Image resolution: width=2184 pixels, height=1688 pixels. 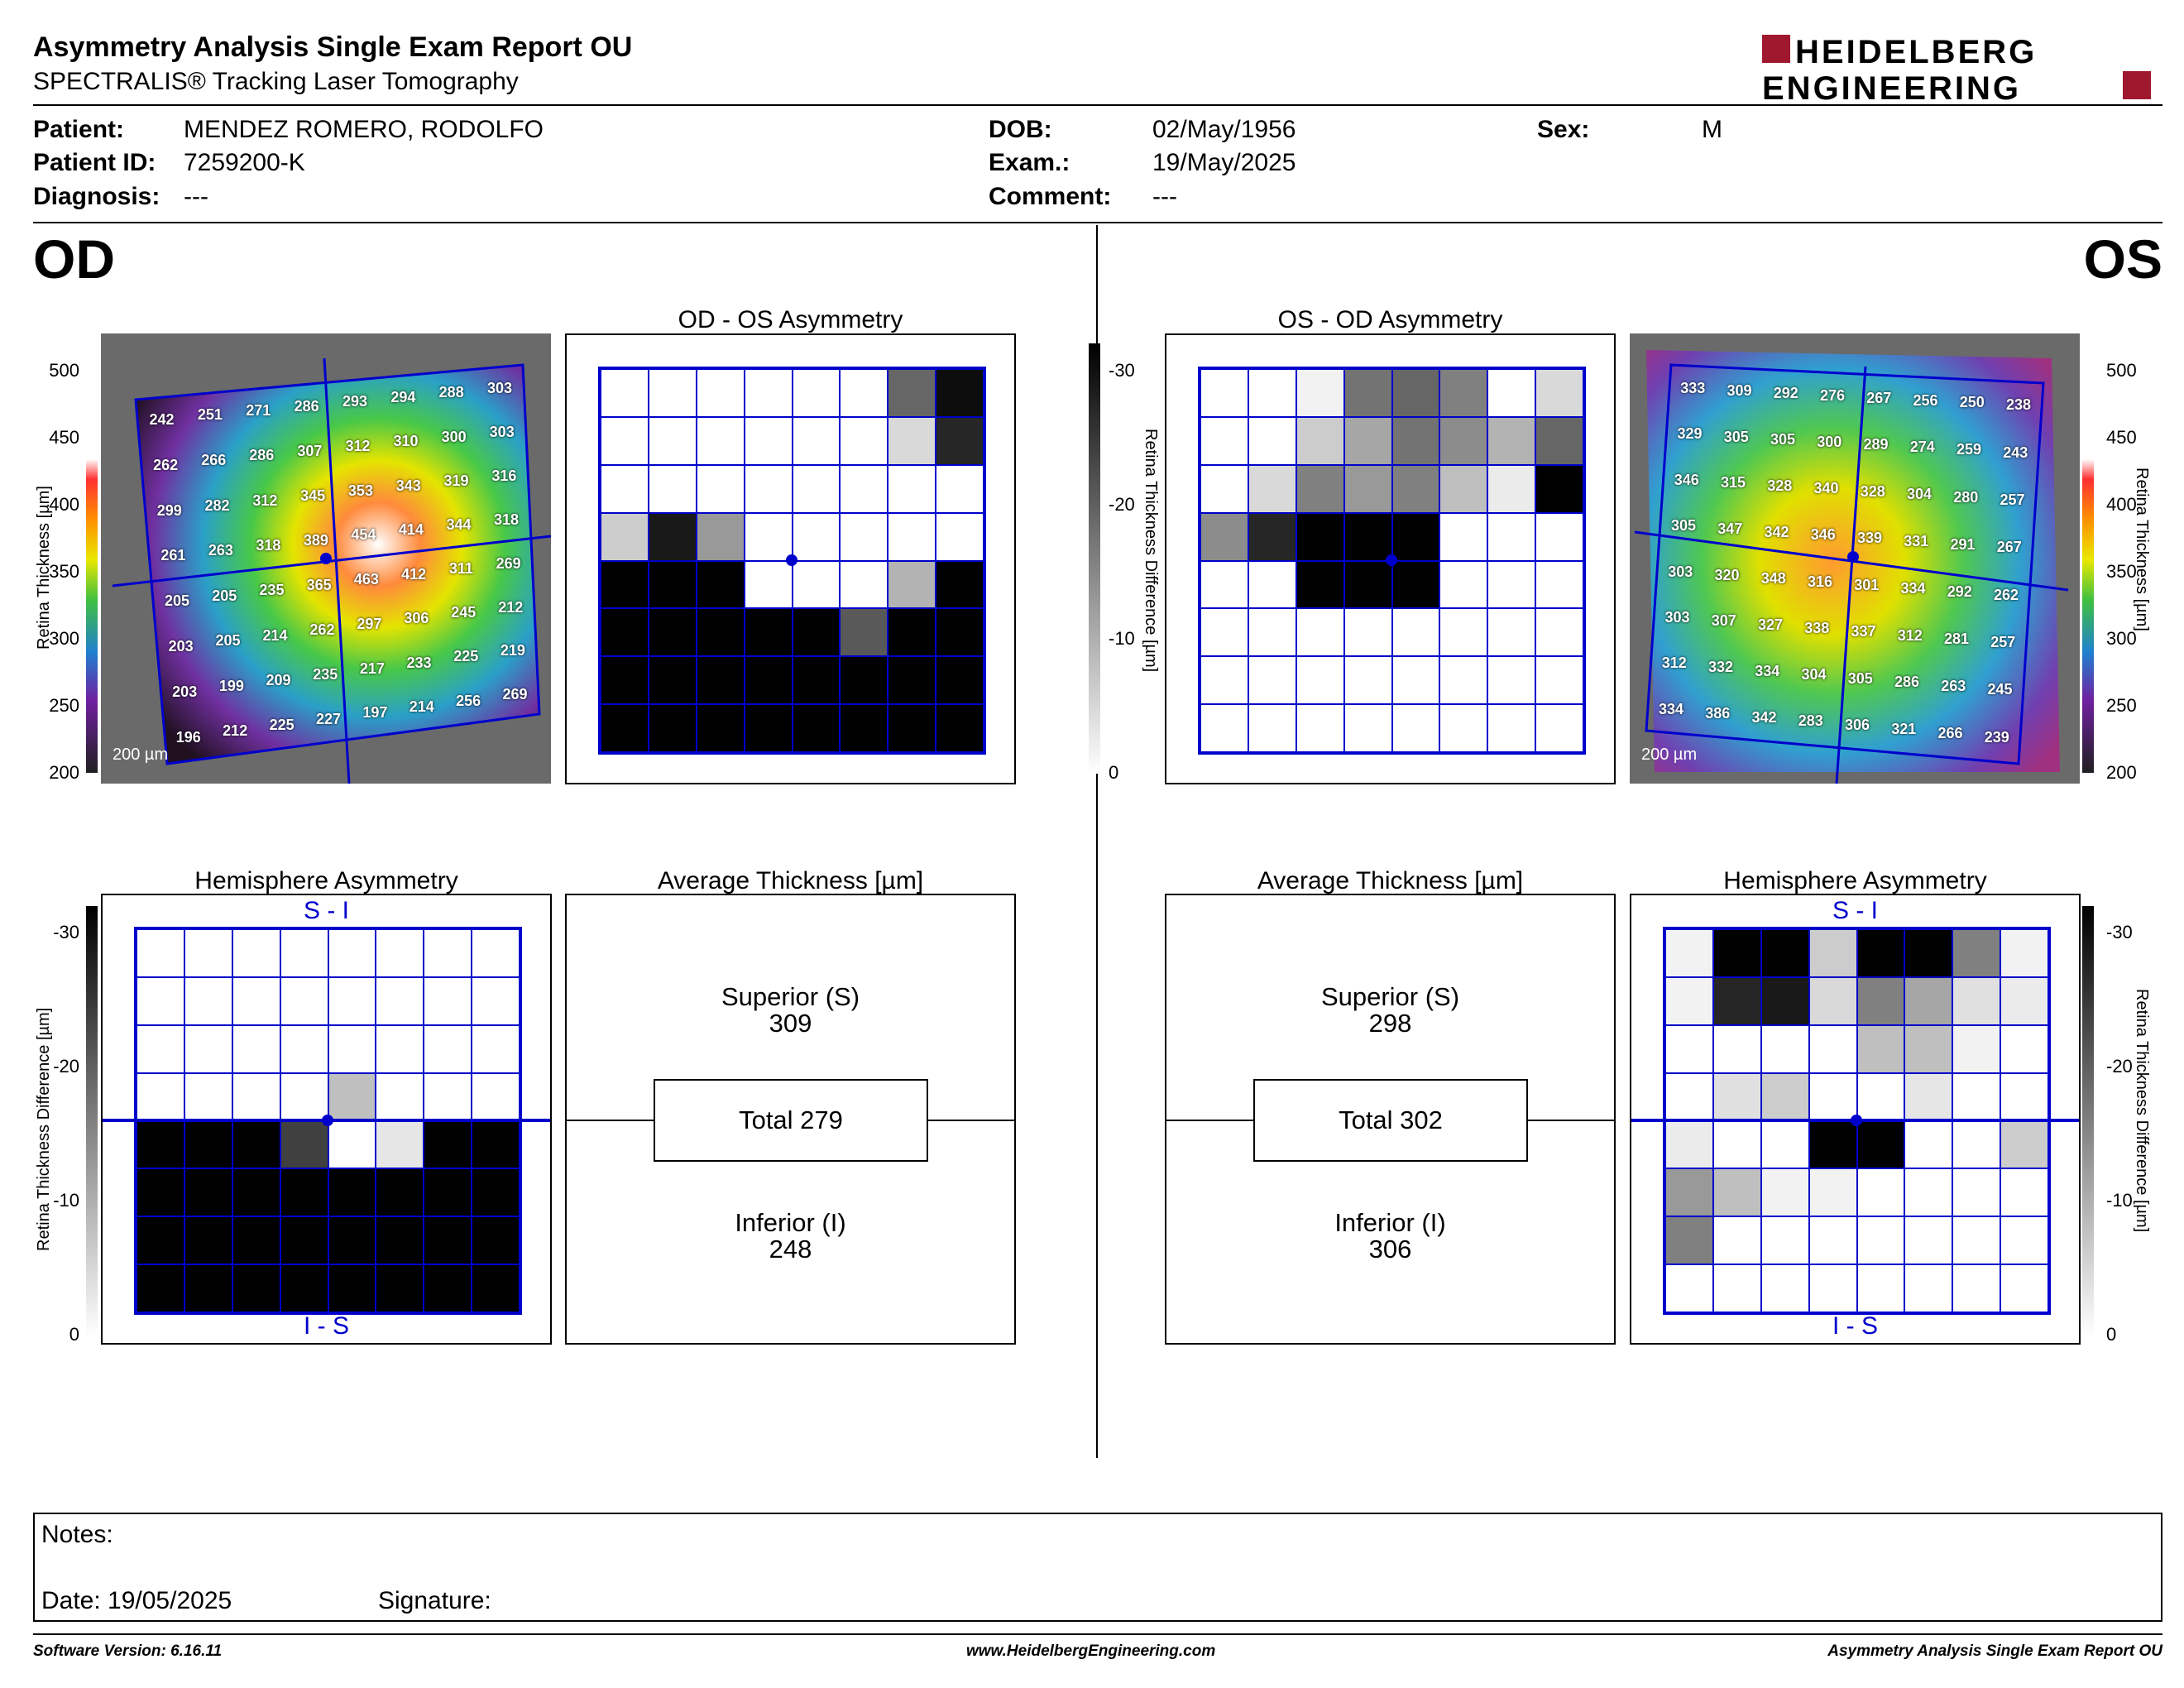 I want to click on os-thickness-value: 280, so click(x=1966, y=497).